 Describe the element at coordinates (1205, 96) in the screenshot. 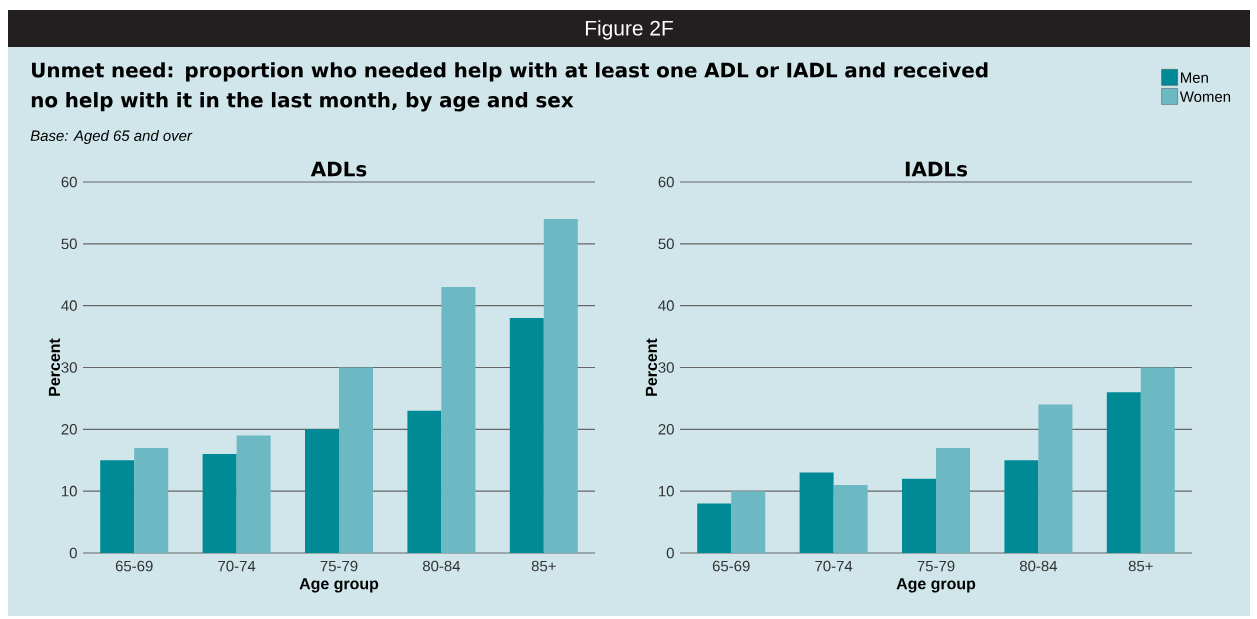

I see `legend-label: Women` at that location.